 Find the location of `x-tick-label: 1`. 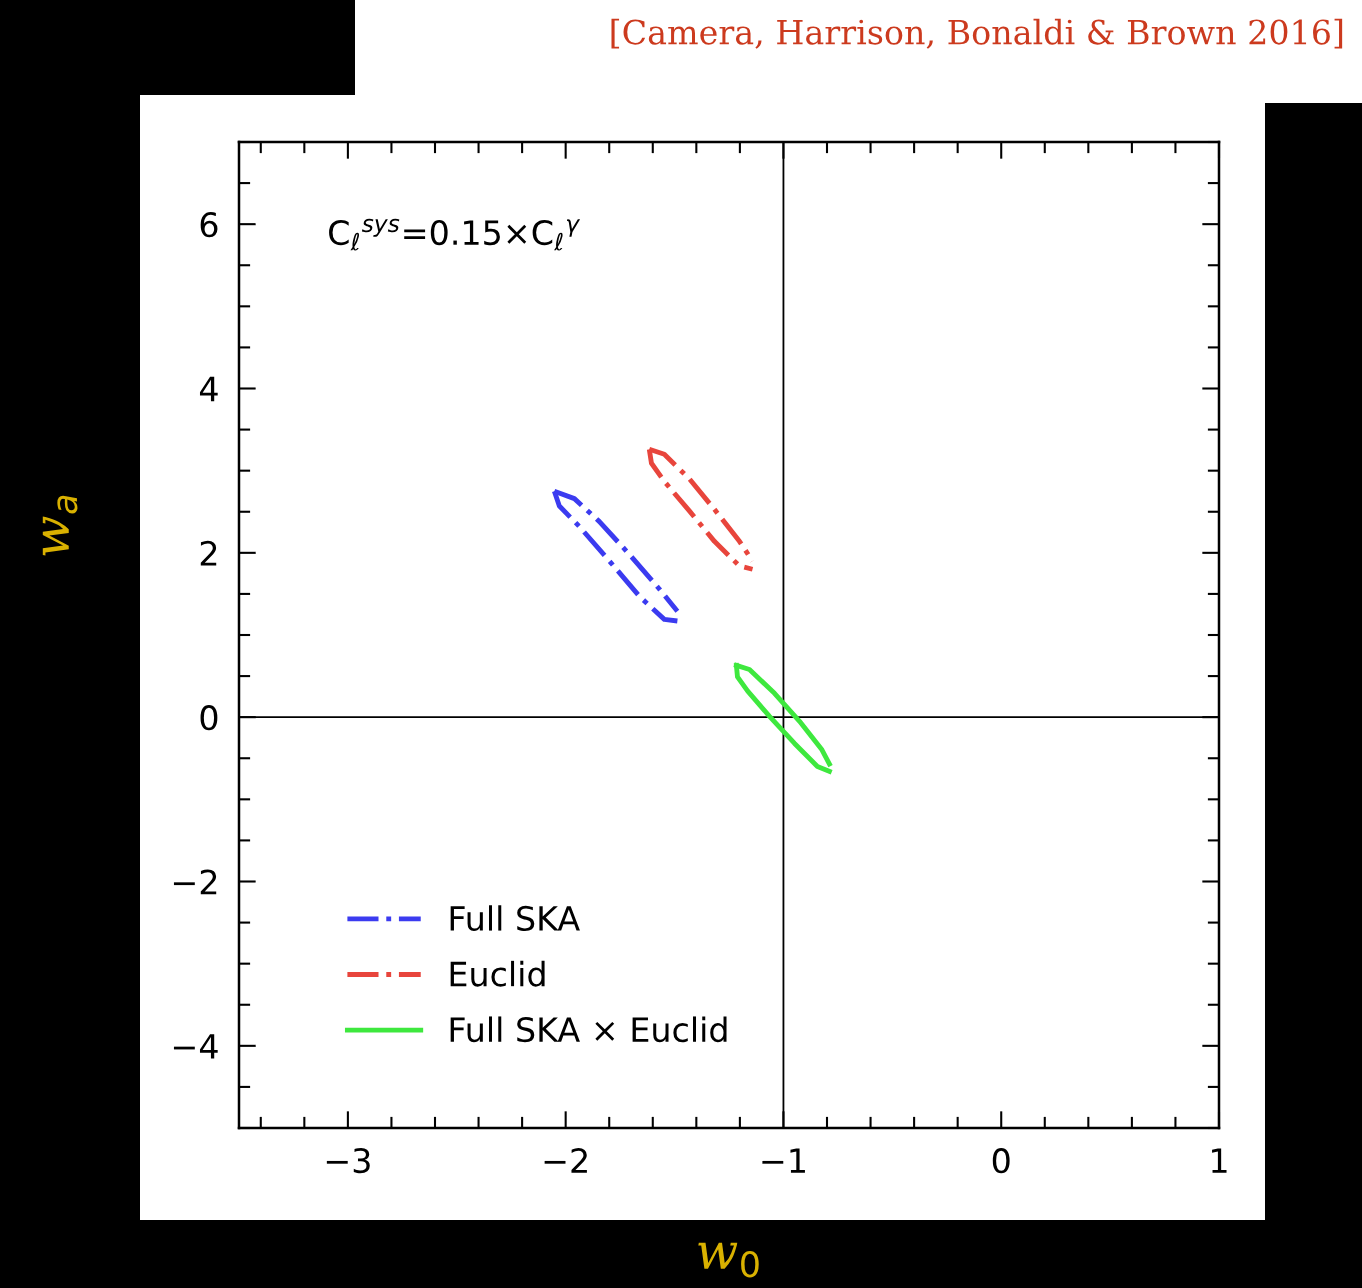

x-tick-label: 1 is located at coordinates (1219, 1160).